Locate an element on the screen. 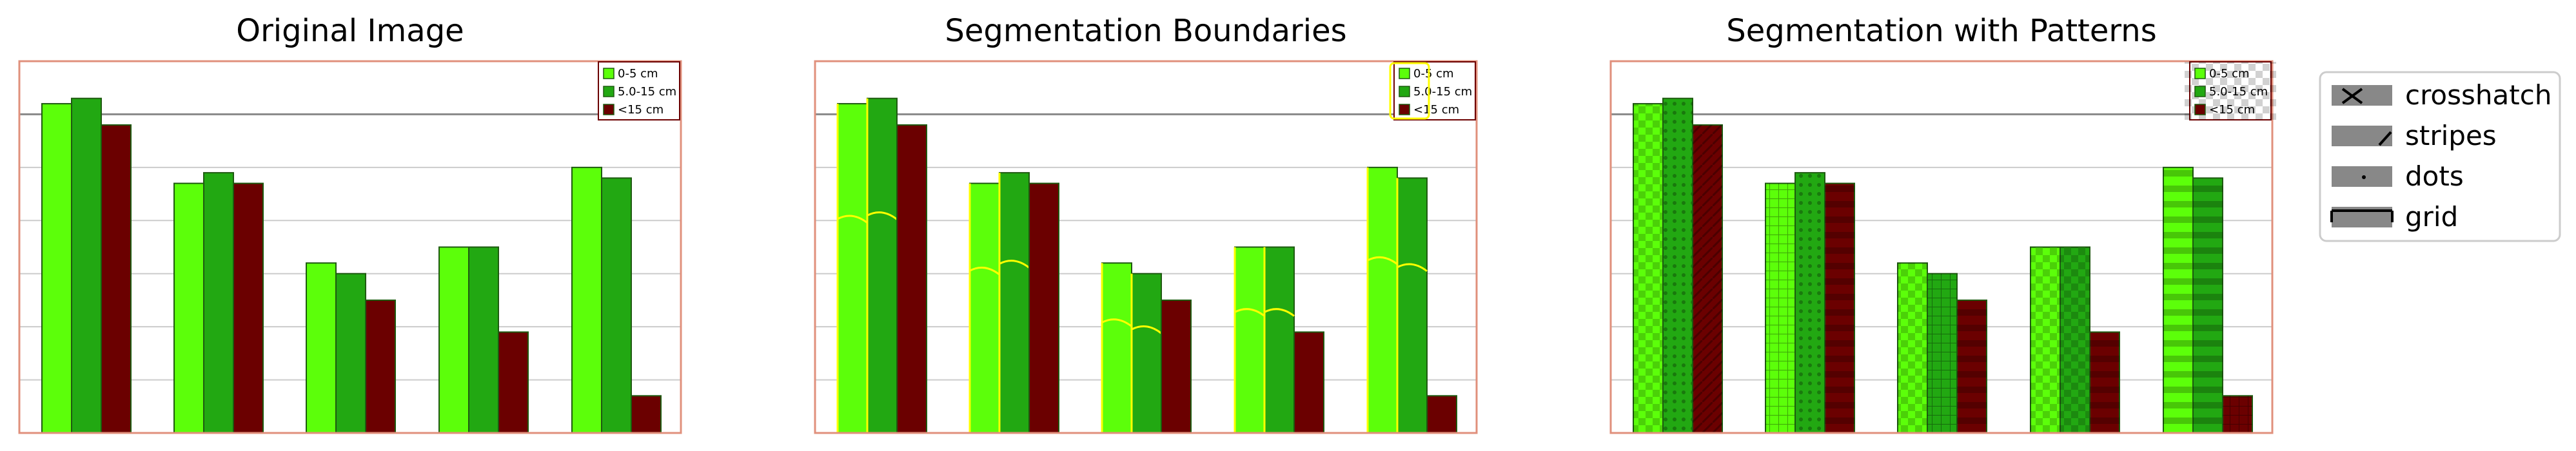  pattern-label: dots is located at coordinates (2434, 176).